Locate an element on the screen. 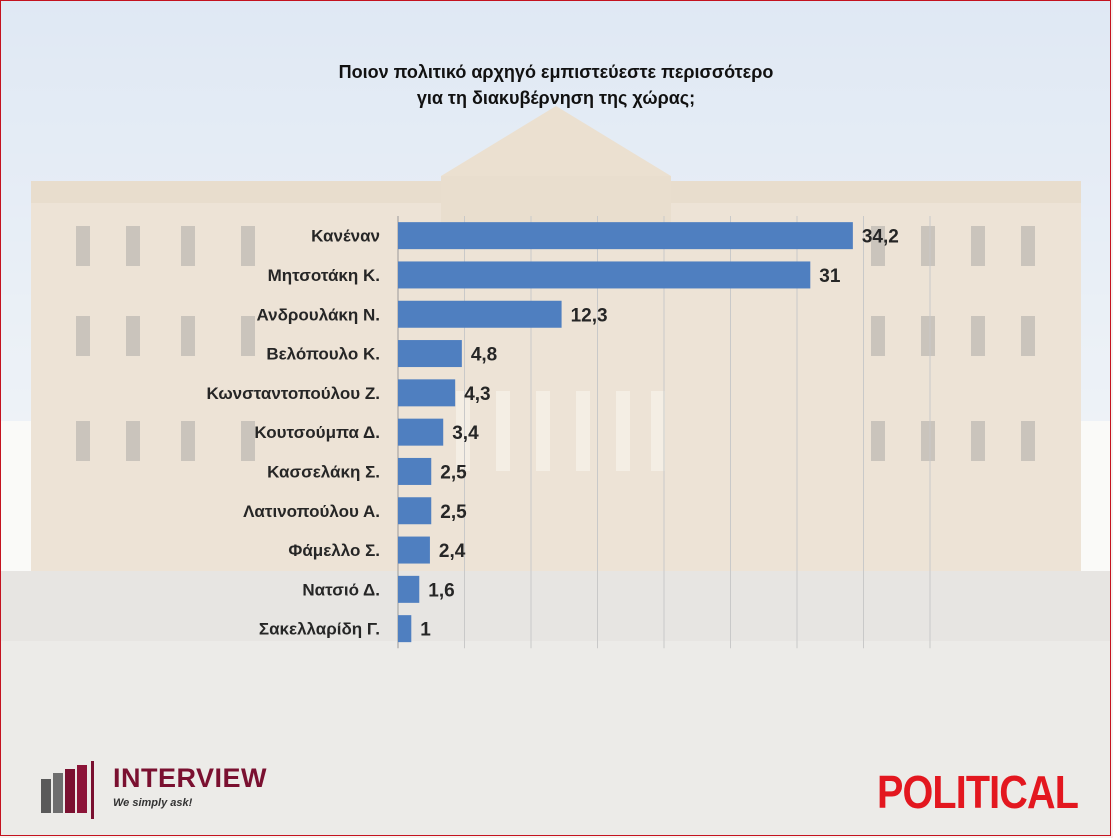 This screenshot has height=838, width=1113. value-label: 1,6 is located at coordinates (441, 590).